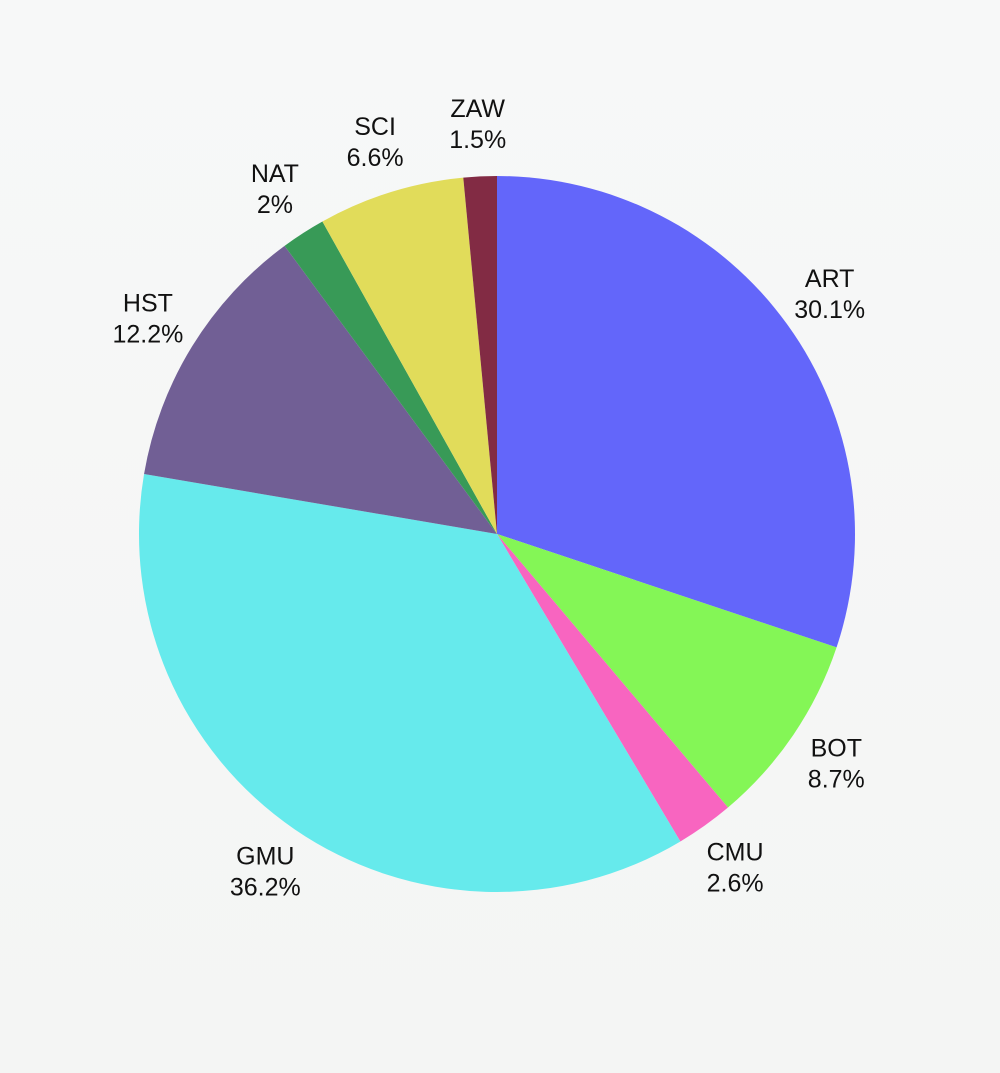 This screenshot has width=1000, height=1073. I want to click on slice-category-label: CMU, so click(735, 852).